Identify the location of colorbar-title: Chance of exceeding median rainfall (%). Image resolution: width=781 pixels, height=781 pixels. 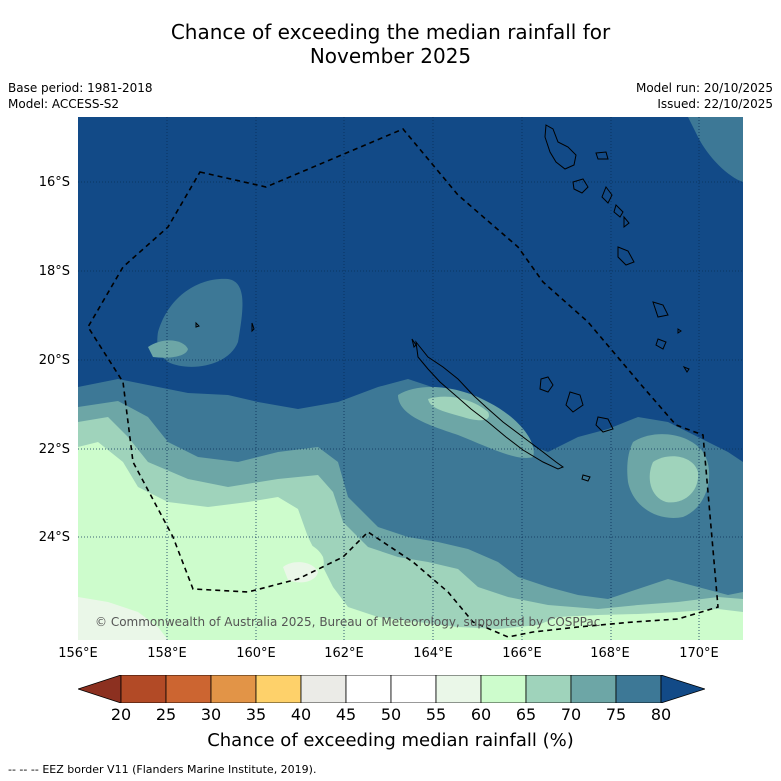
(390, 740).